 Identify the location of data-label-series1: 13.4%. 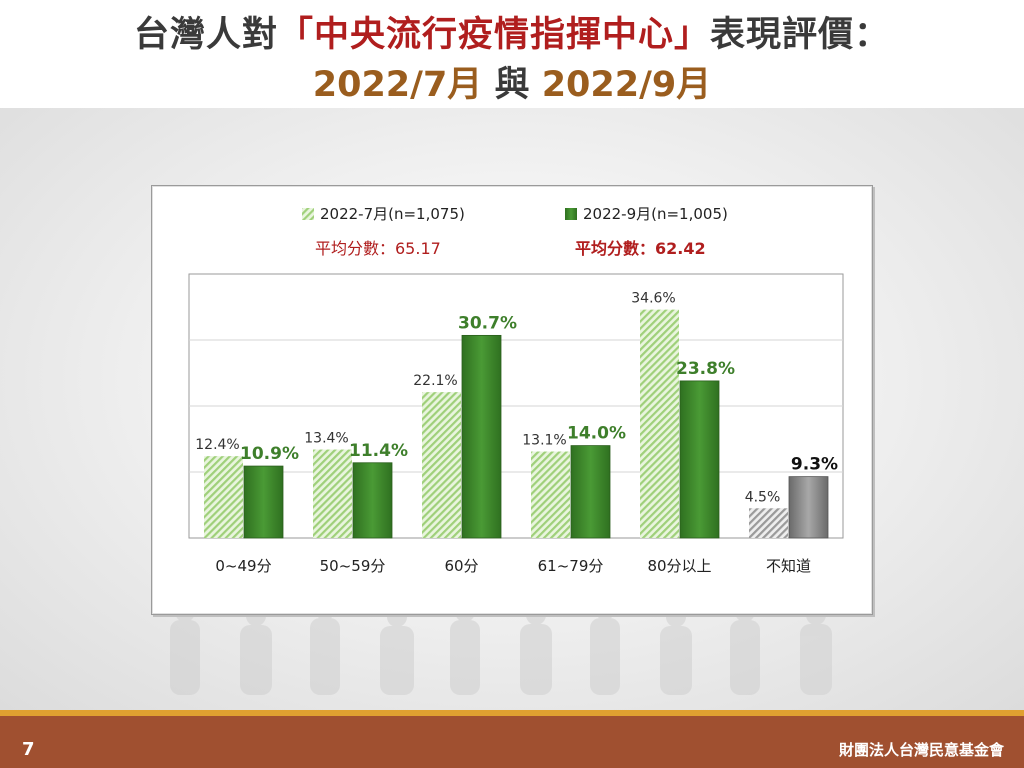
(326, 439).